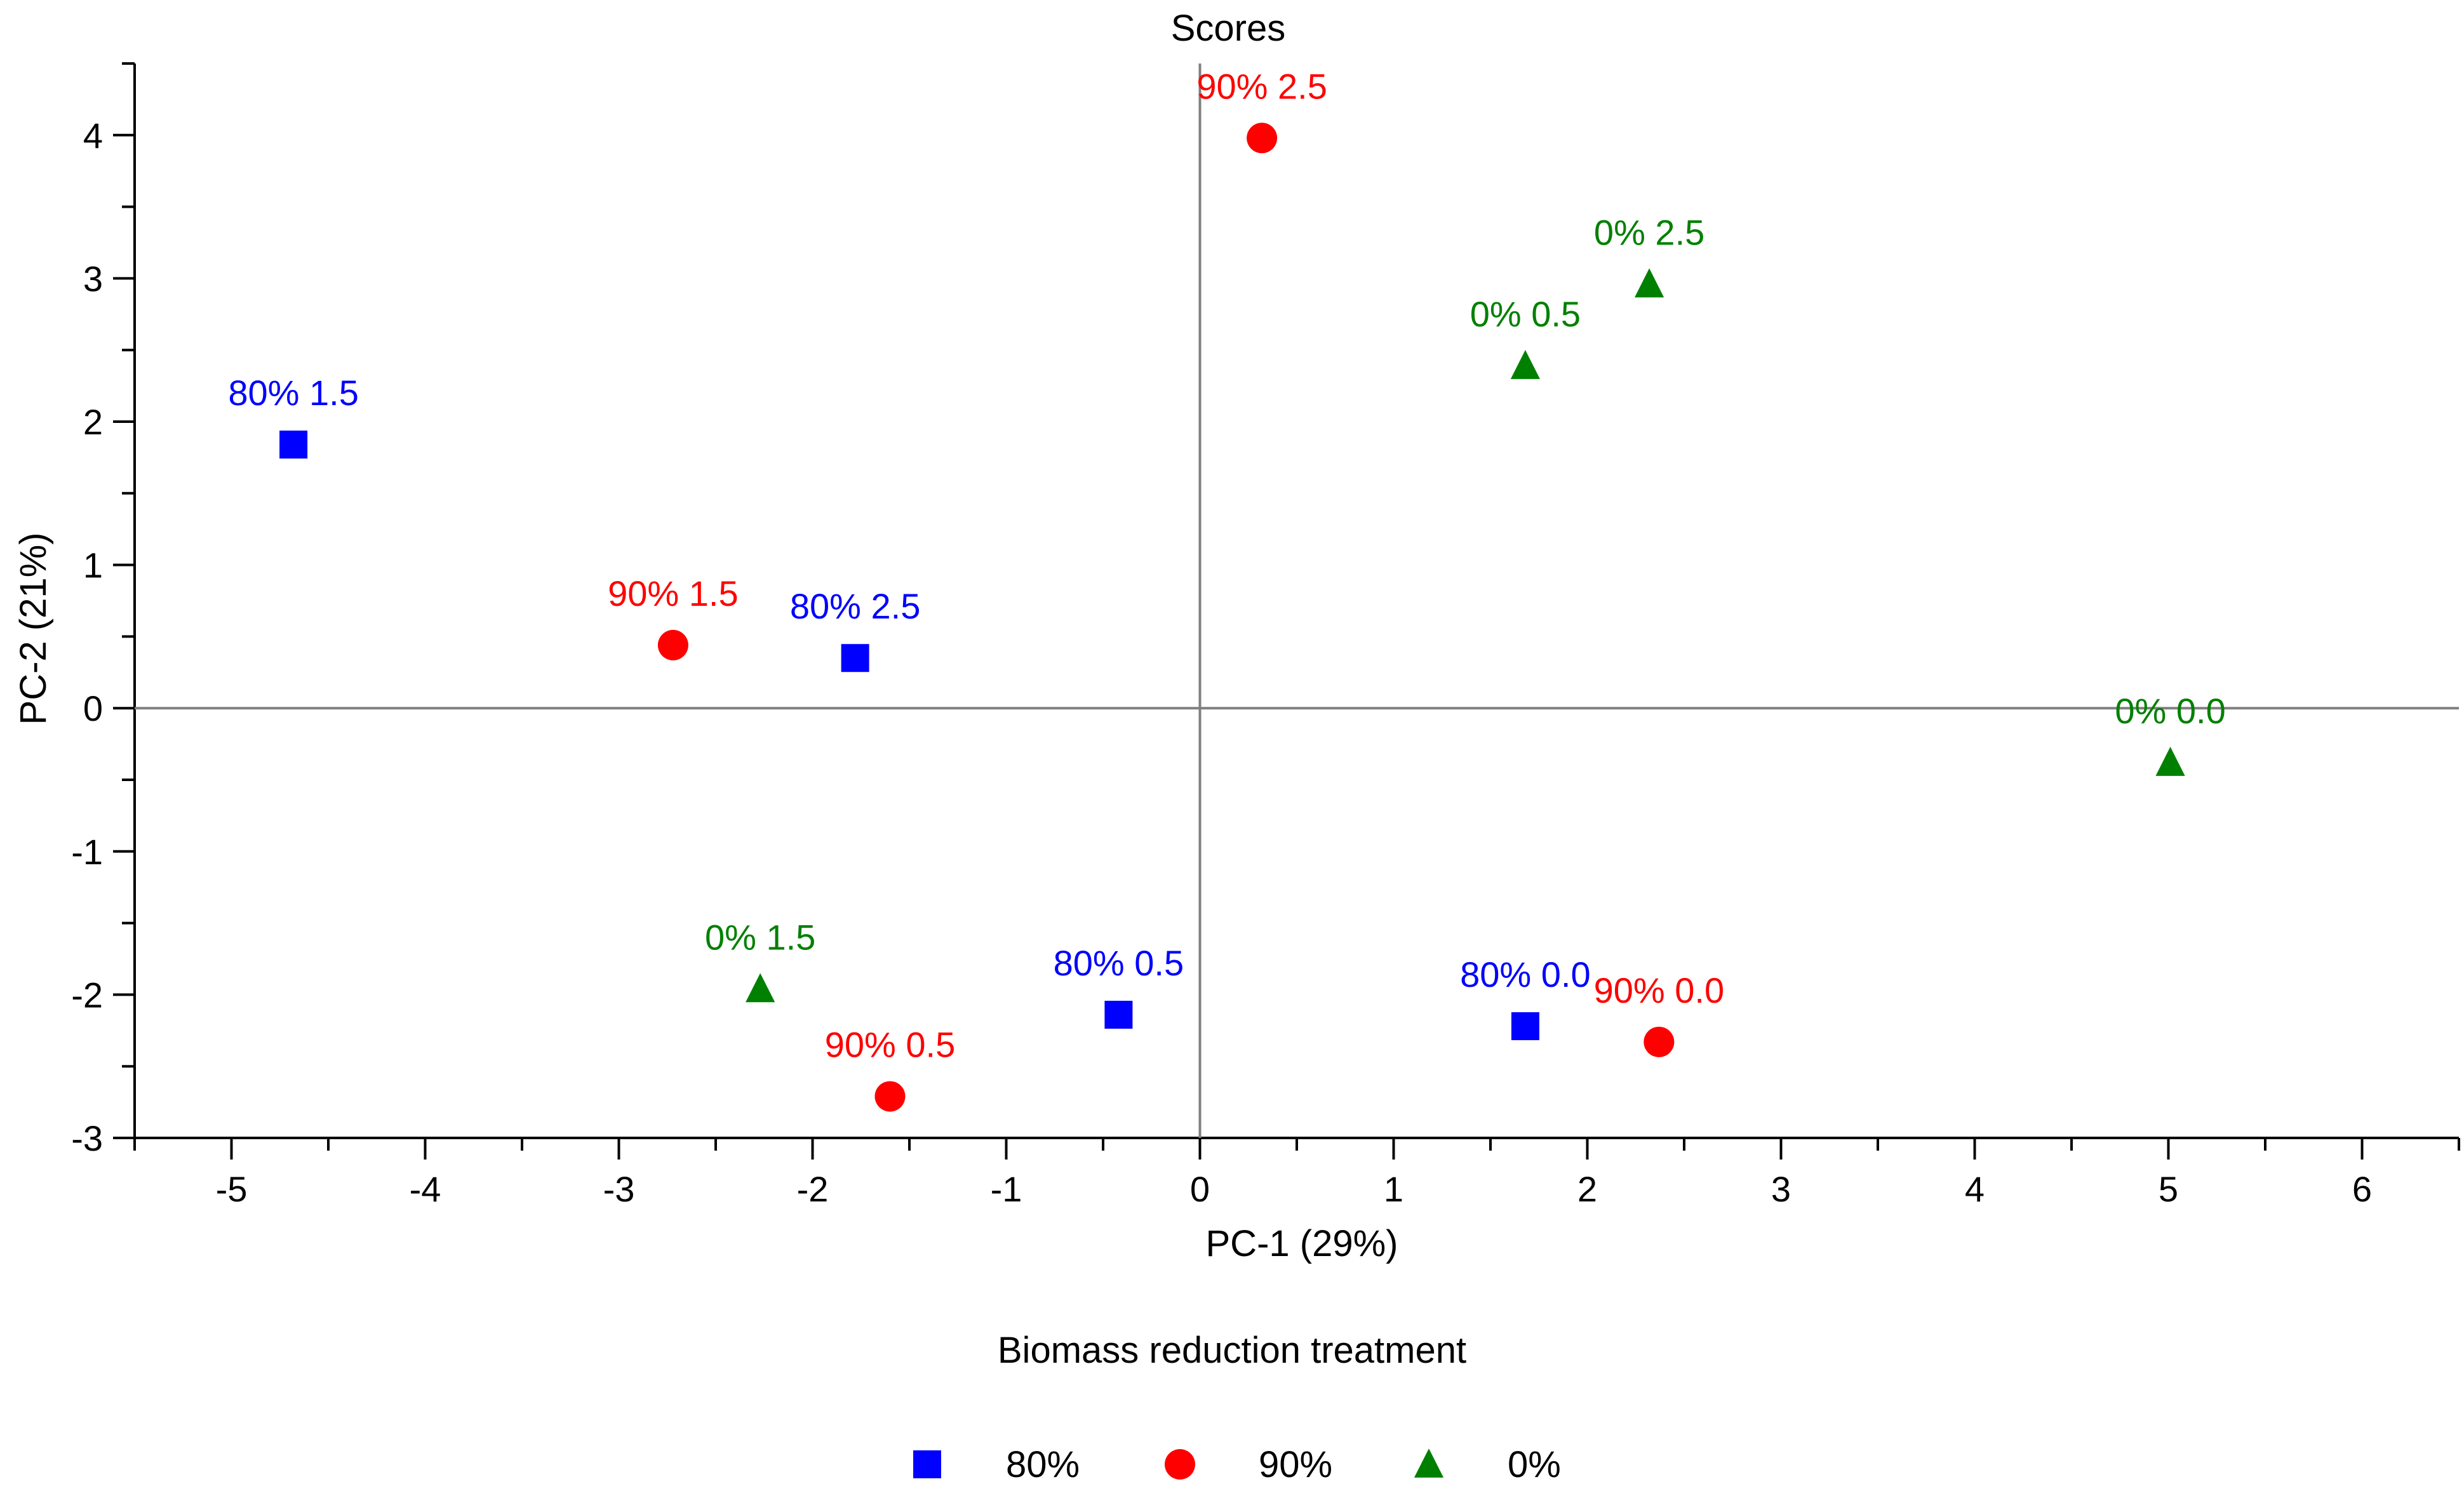 This screenshot has width=2464, height=1491. Describe the element at coordinates (813, 1189) in the screenshot. I see `x-tick-label: -2` at that location.